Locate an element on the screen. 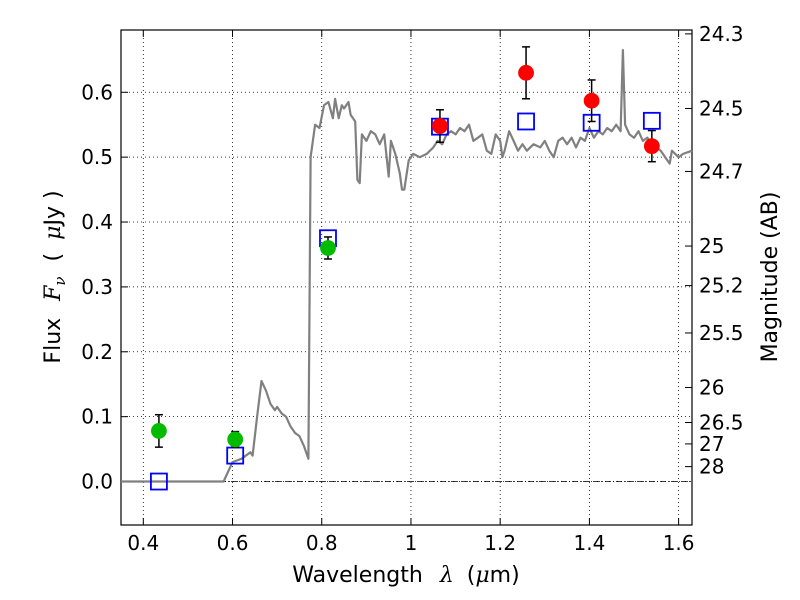 The image size is (800, 600). y-tick-label: 0.6 is located at coordinates (97, 92).